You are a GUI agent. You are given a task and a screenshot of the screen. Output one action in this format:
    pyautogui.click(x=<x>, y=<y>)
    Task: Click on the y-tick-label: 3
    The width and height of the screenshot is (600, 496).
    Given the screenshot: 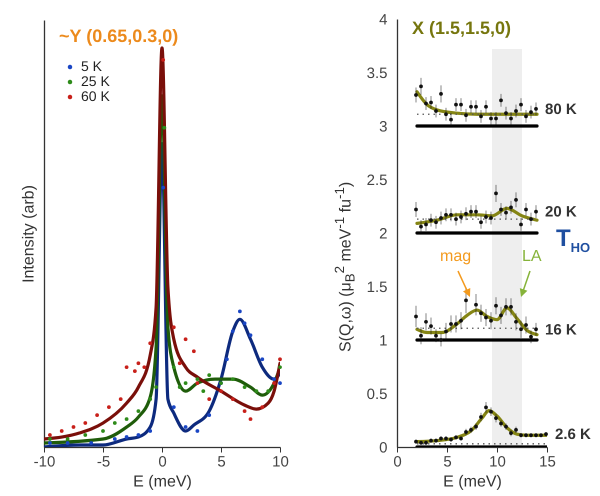 What is the action you would take?
    pyautogui.click(x=383, y=127)
    